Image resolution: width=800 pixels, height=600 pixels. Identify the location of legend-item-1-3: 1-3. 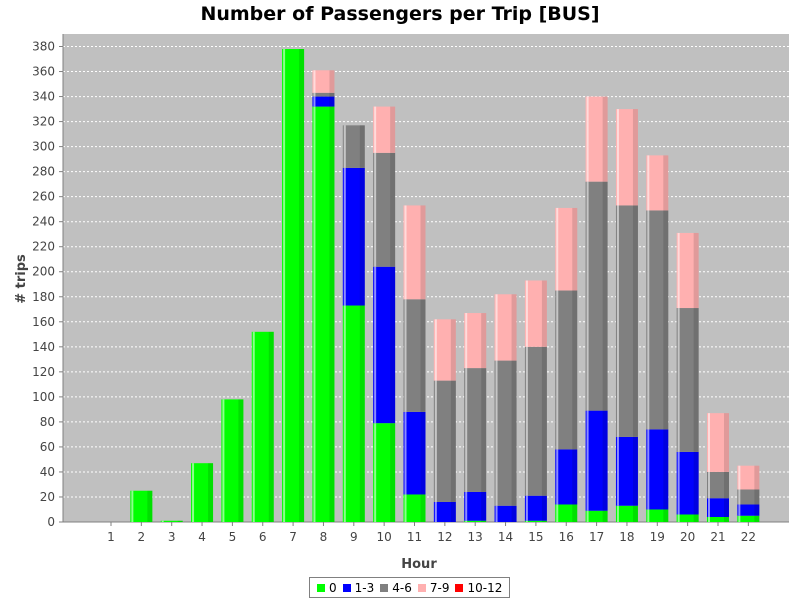
(358, 588).